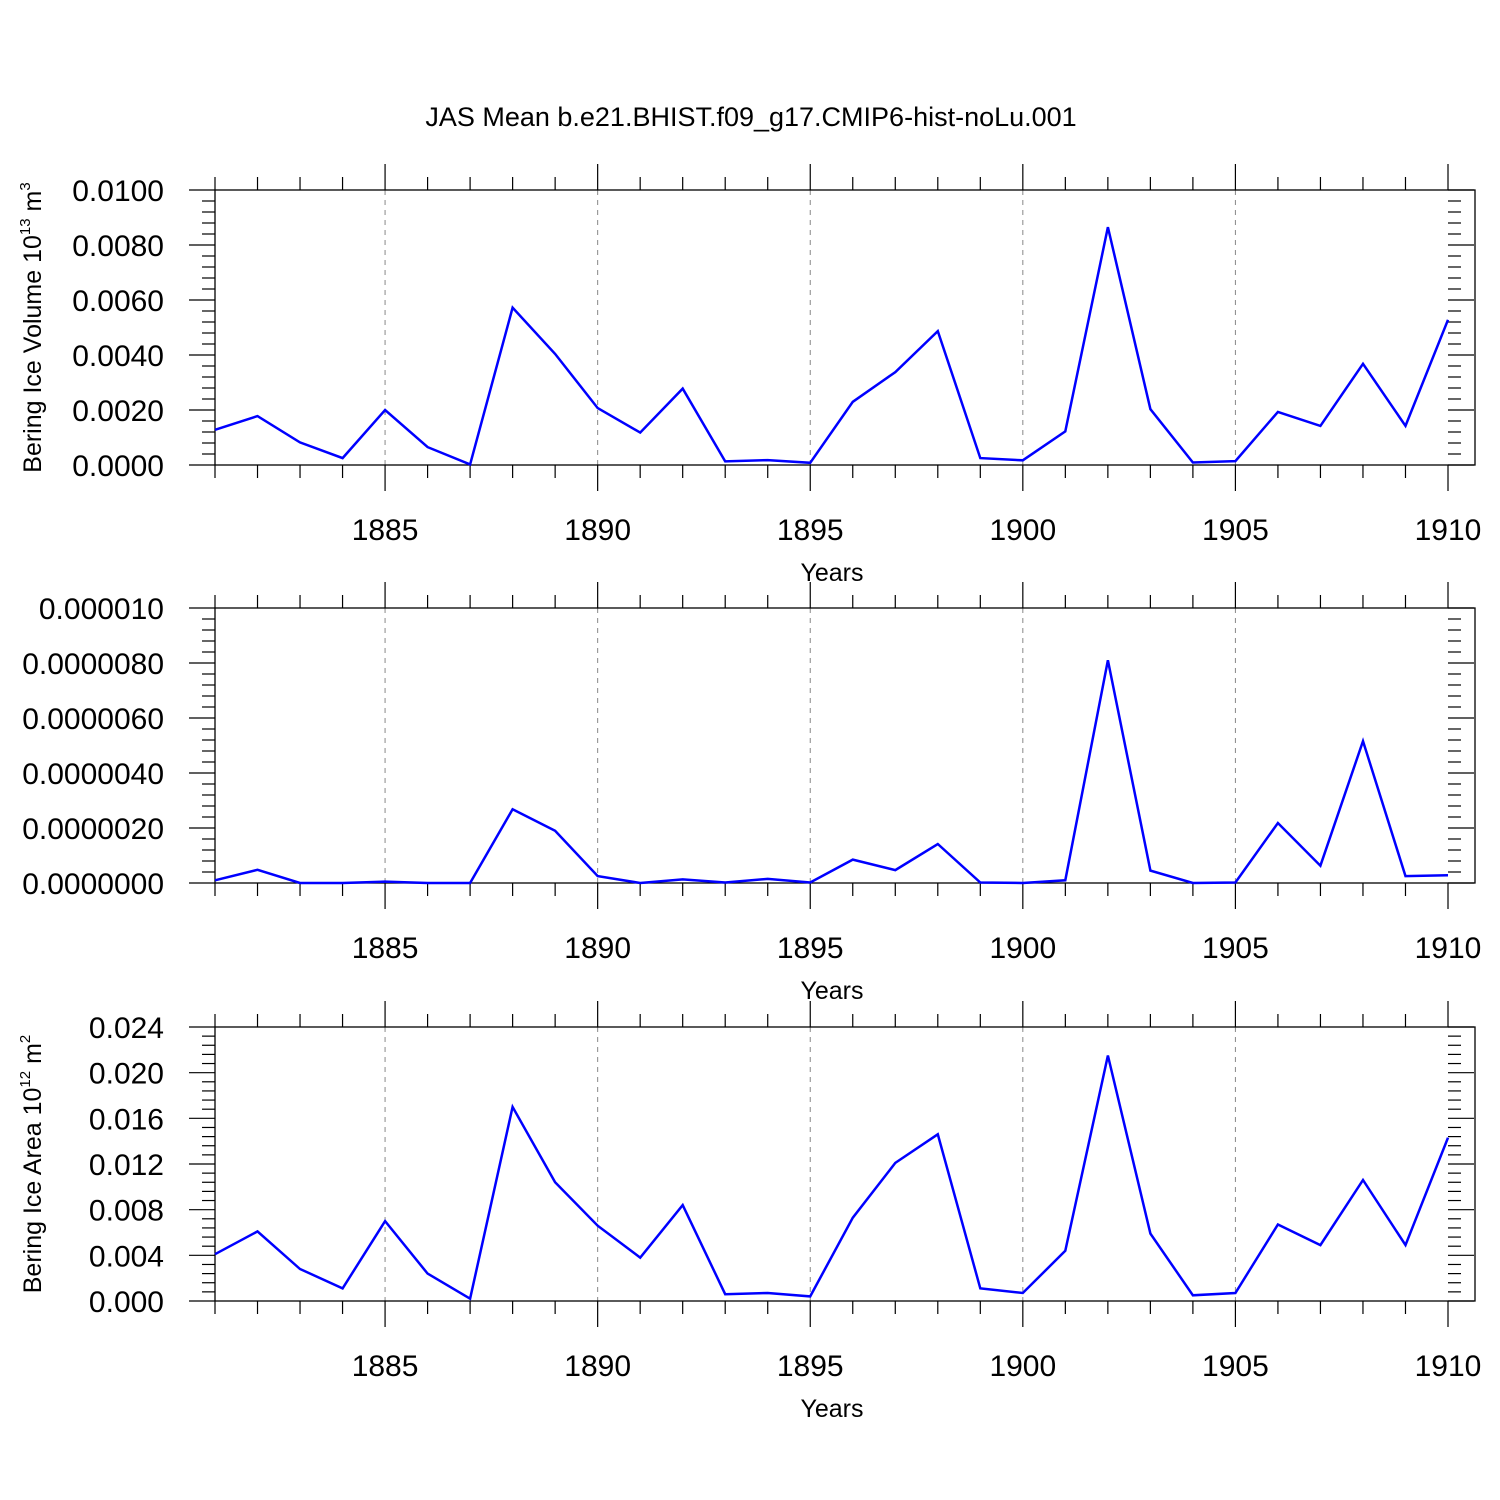  I want to click on y-tick-label: 0.0000000, so click(93, 884).